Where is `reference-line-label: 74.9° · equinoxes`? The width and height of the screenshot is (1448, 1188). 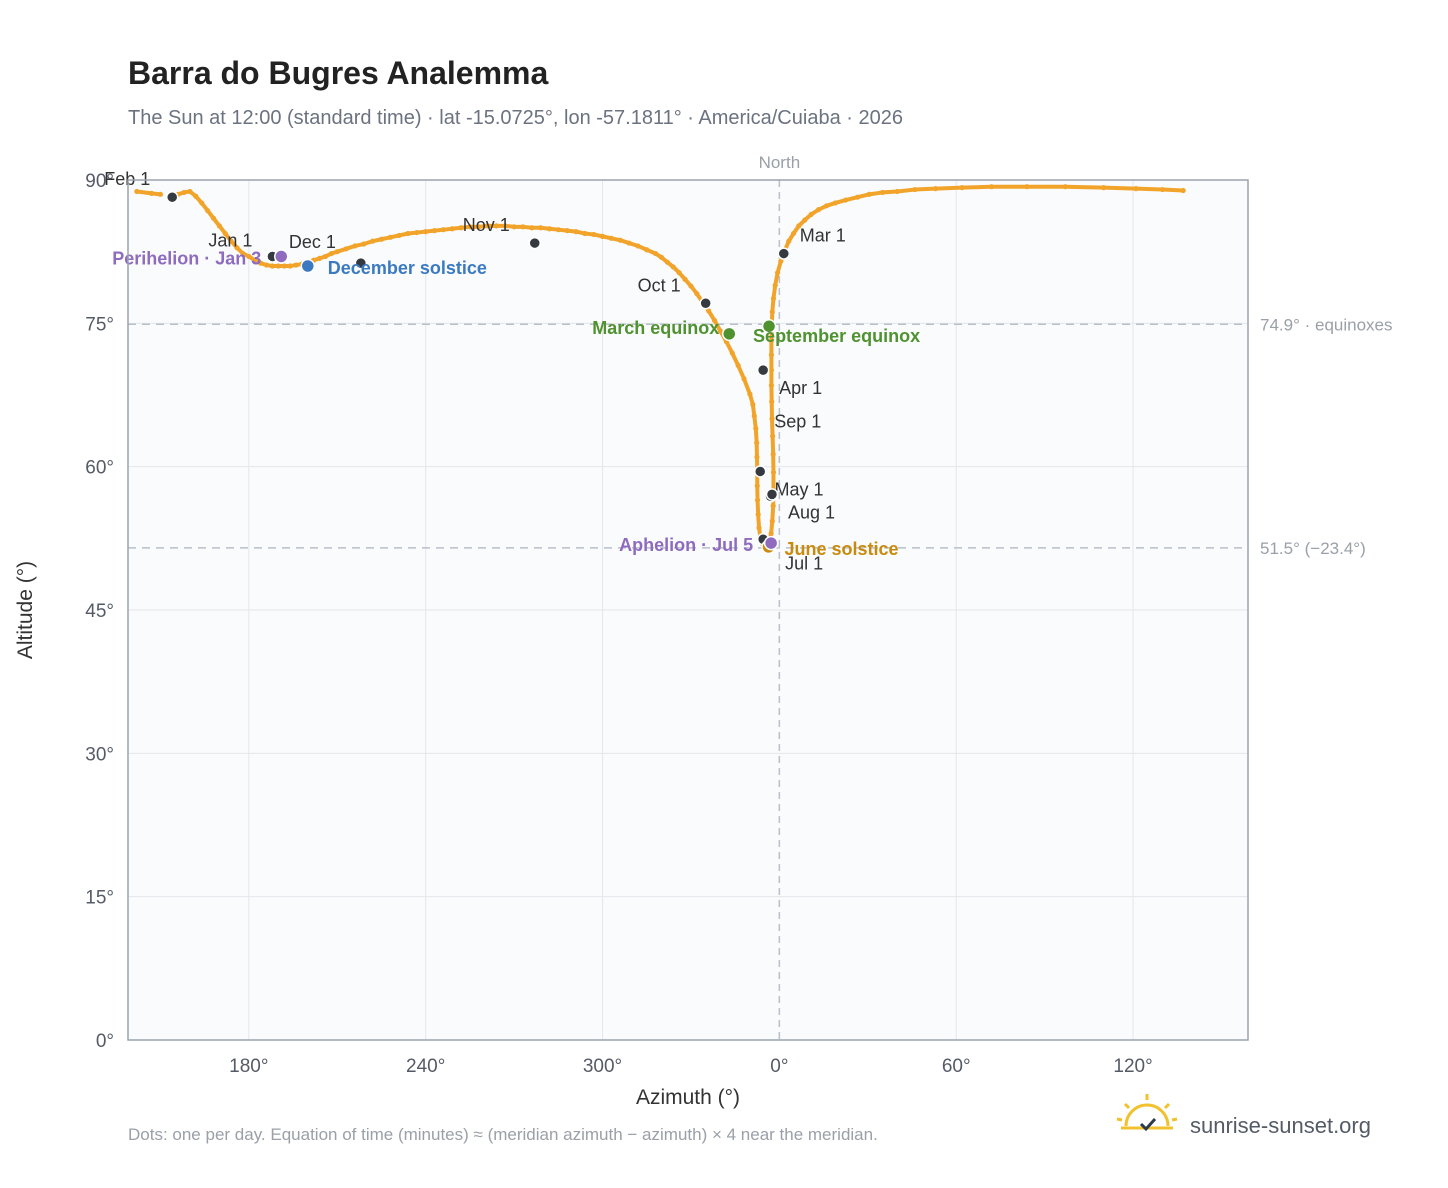 reference-line-label: 74.9° · equinoxes is located at coordinates (1326, 324).